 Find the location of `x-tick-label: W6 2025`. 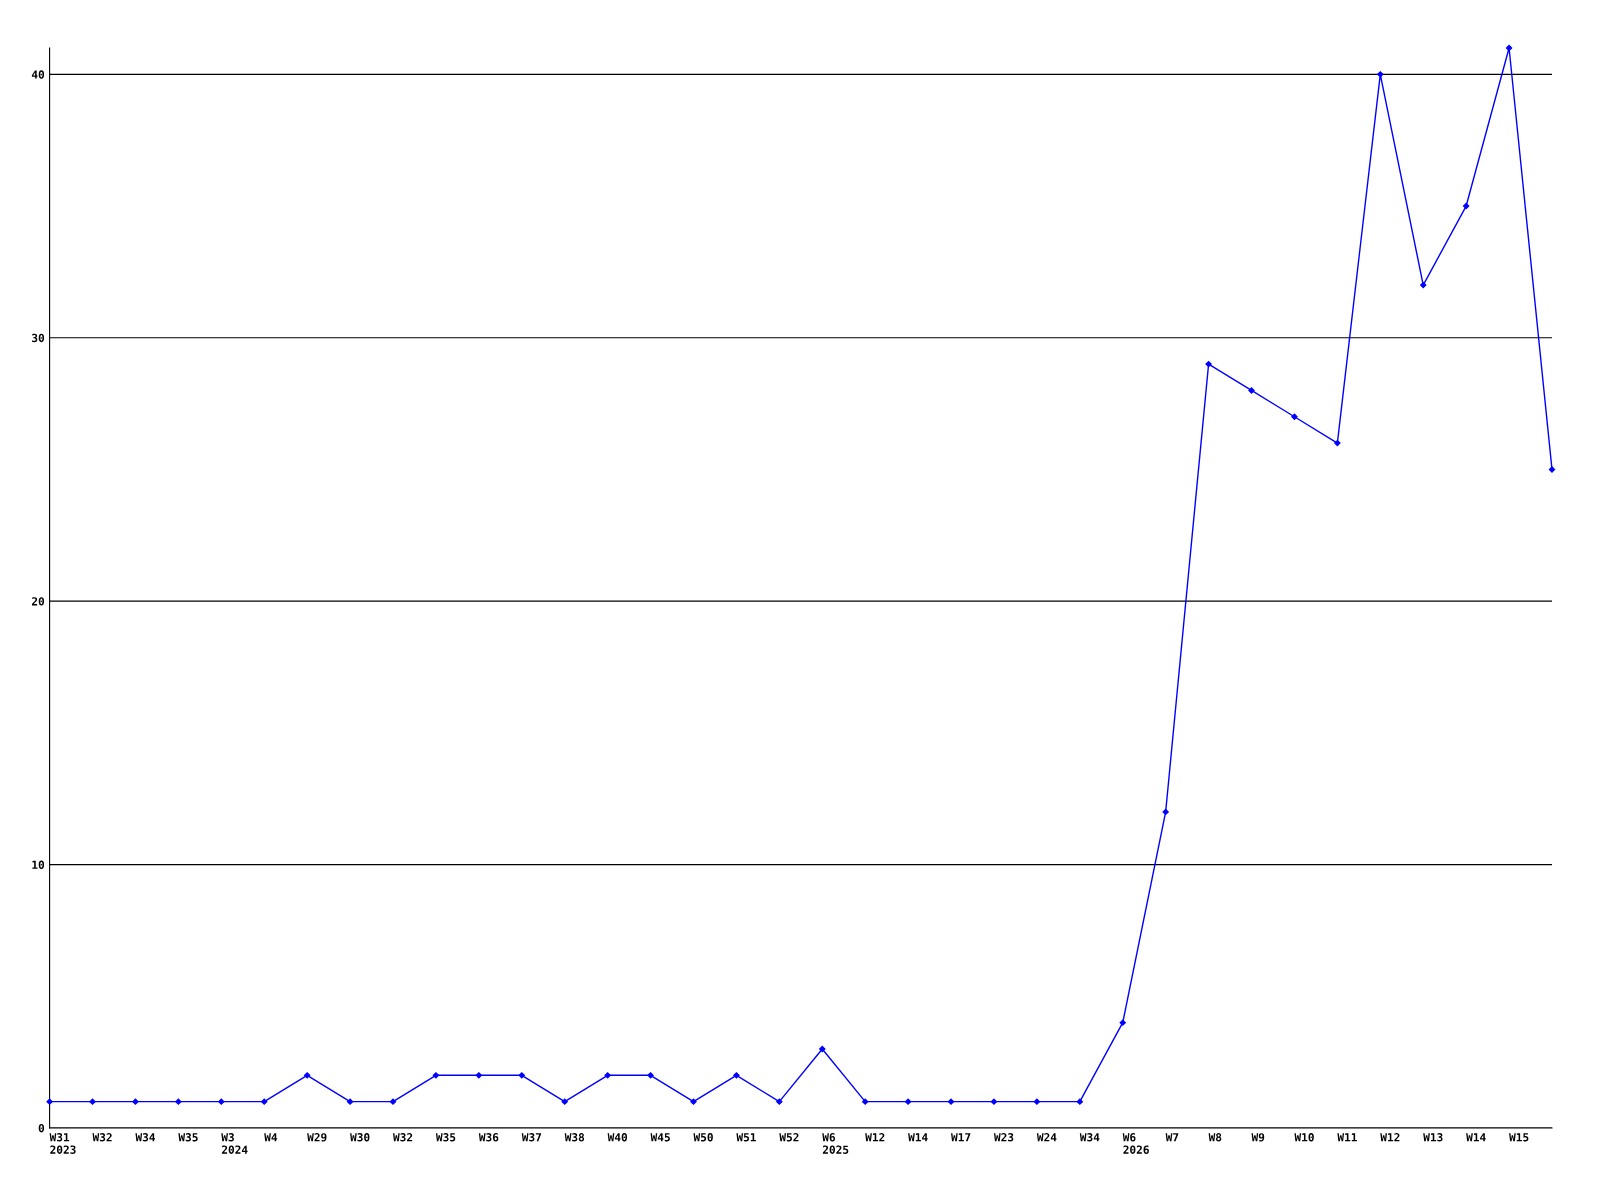

x-tick-label: W6 2025 is located at coordinates (835, 1143).